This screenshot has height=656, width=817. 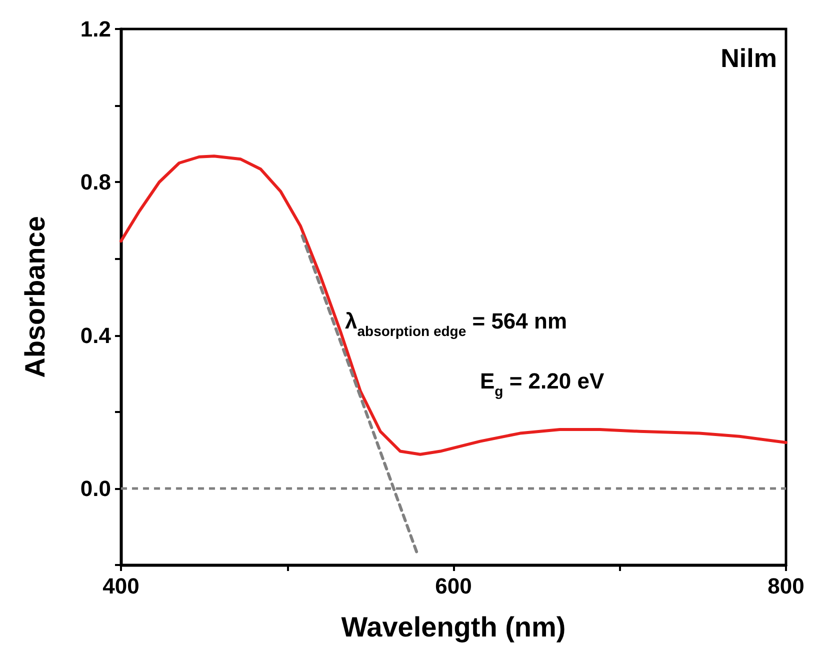 I want to click on x-tick-label: 600, so click(x=453, y=586).